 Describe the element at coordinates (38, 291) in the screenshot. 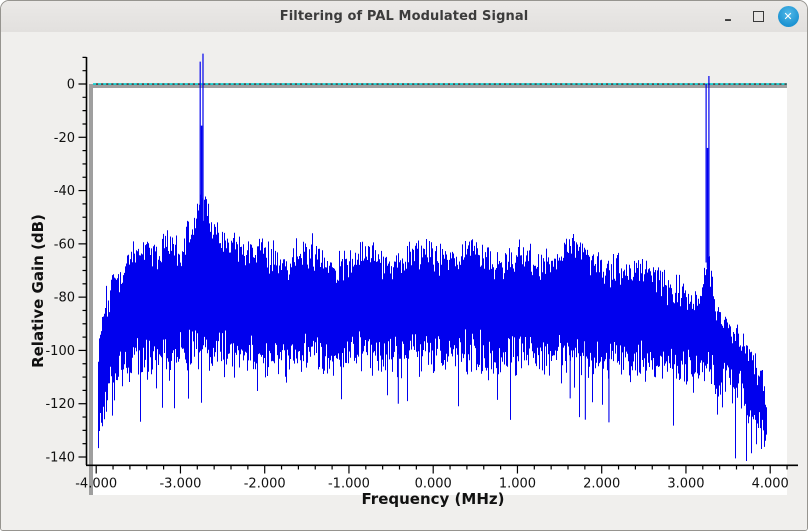

I see `y-axis-title: Relative Gain (dB)` at that location.